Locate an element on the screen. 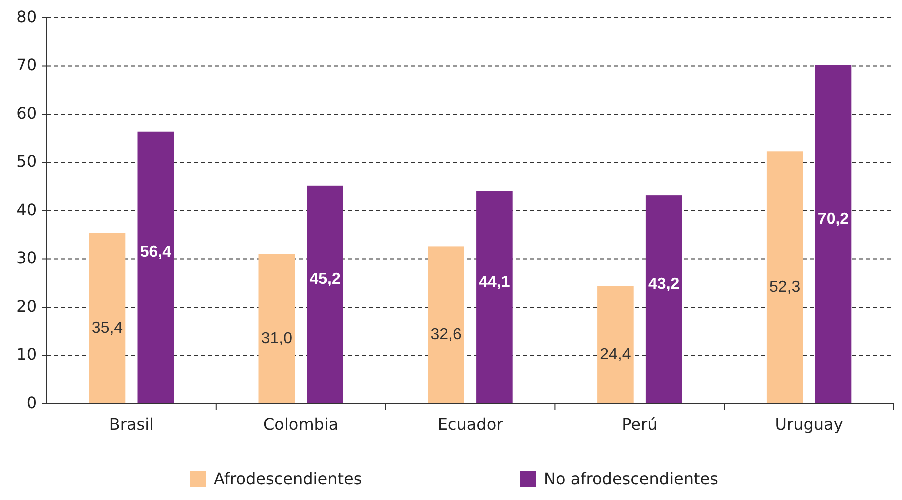  y-tick-label: 50 is located at coordinates (26, 162).